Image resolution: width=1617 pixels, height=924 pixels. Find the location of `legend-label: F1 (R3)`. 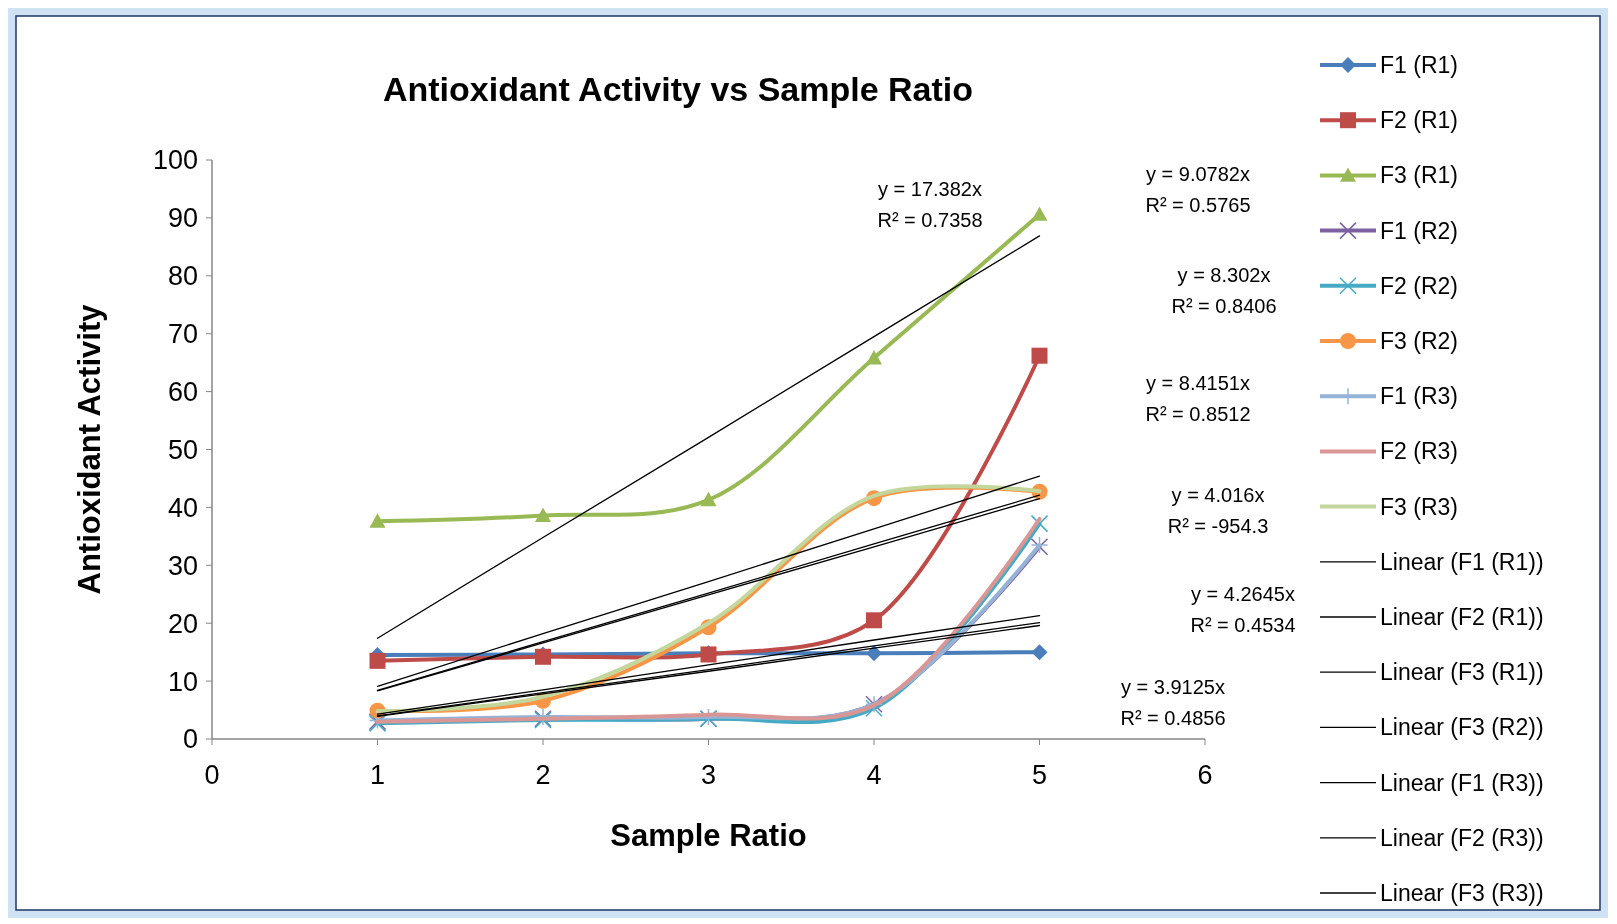

legend-label: F1 (R3) is located at coordinates (1419, 396).